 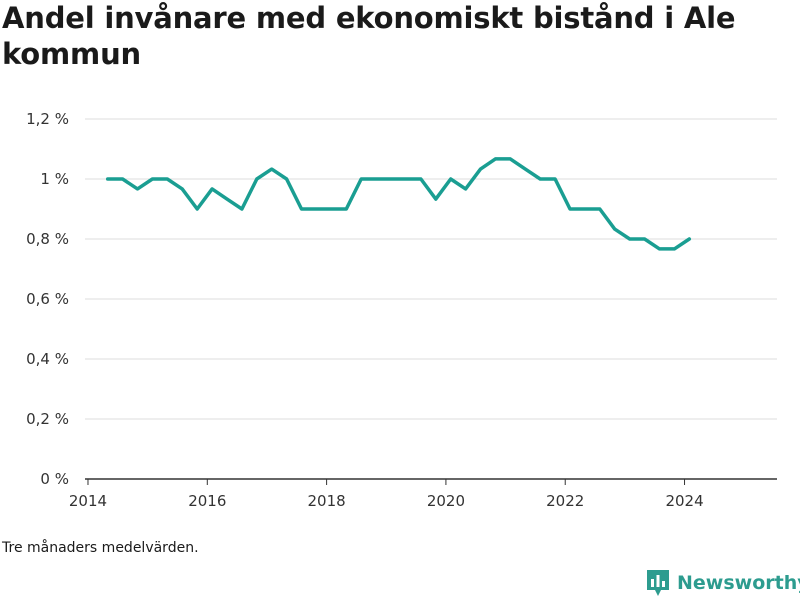 What do you see at coordinates (47, 119) in the screenshot?
I see `y-tick-label: 1,2 %` at bounding box center [47, 119].